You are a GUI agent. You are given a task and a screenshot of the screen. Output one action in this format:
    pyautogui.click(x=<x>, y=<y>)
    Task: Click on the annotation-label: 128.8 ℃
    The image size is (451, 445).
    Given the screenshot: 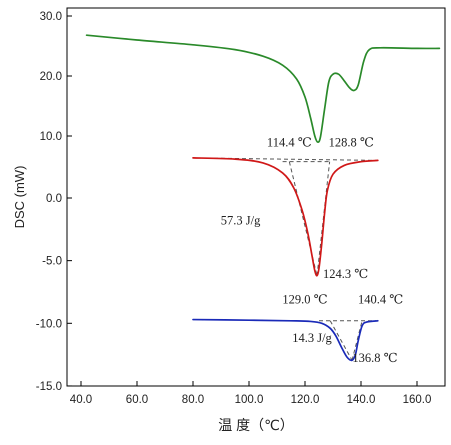 What is the action you would take?
    pyautogui.click(x=351, y=143)
    